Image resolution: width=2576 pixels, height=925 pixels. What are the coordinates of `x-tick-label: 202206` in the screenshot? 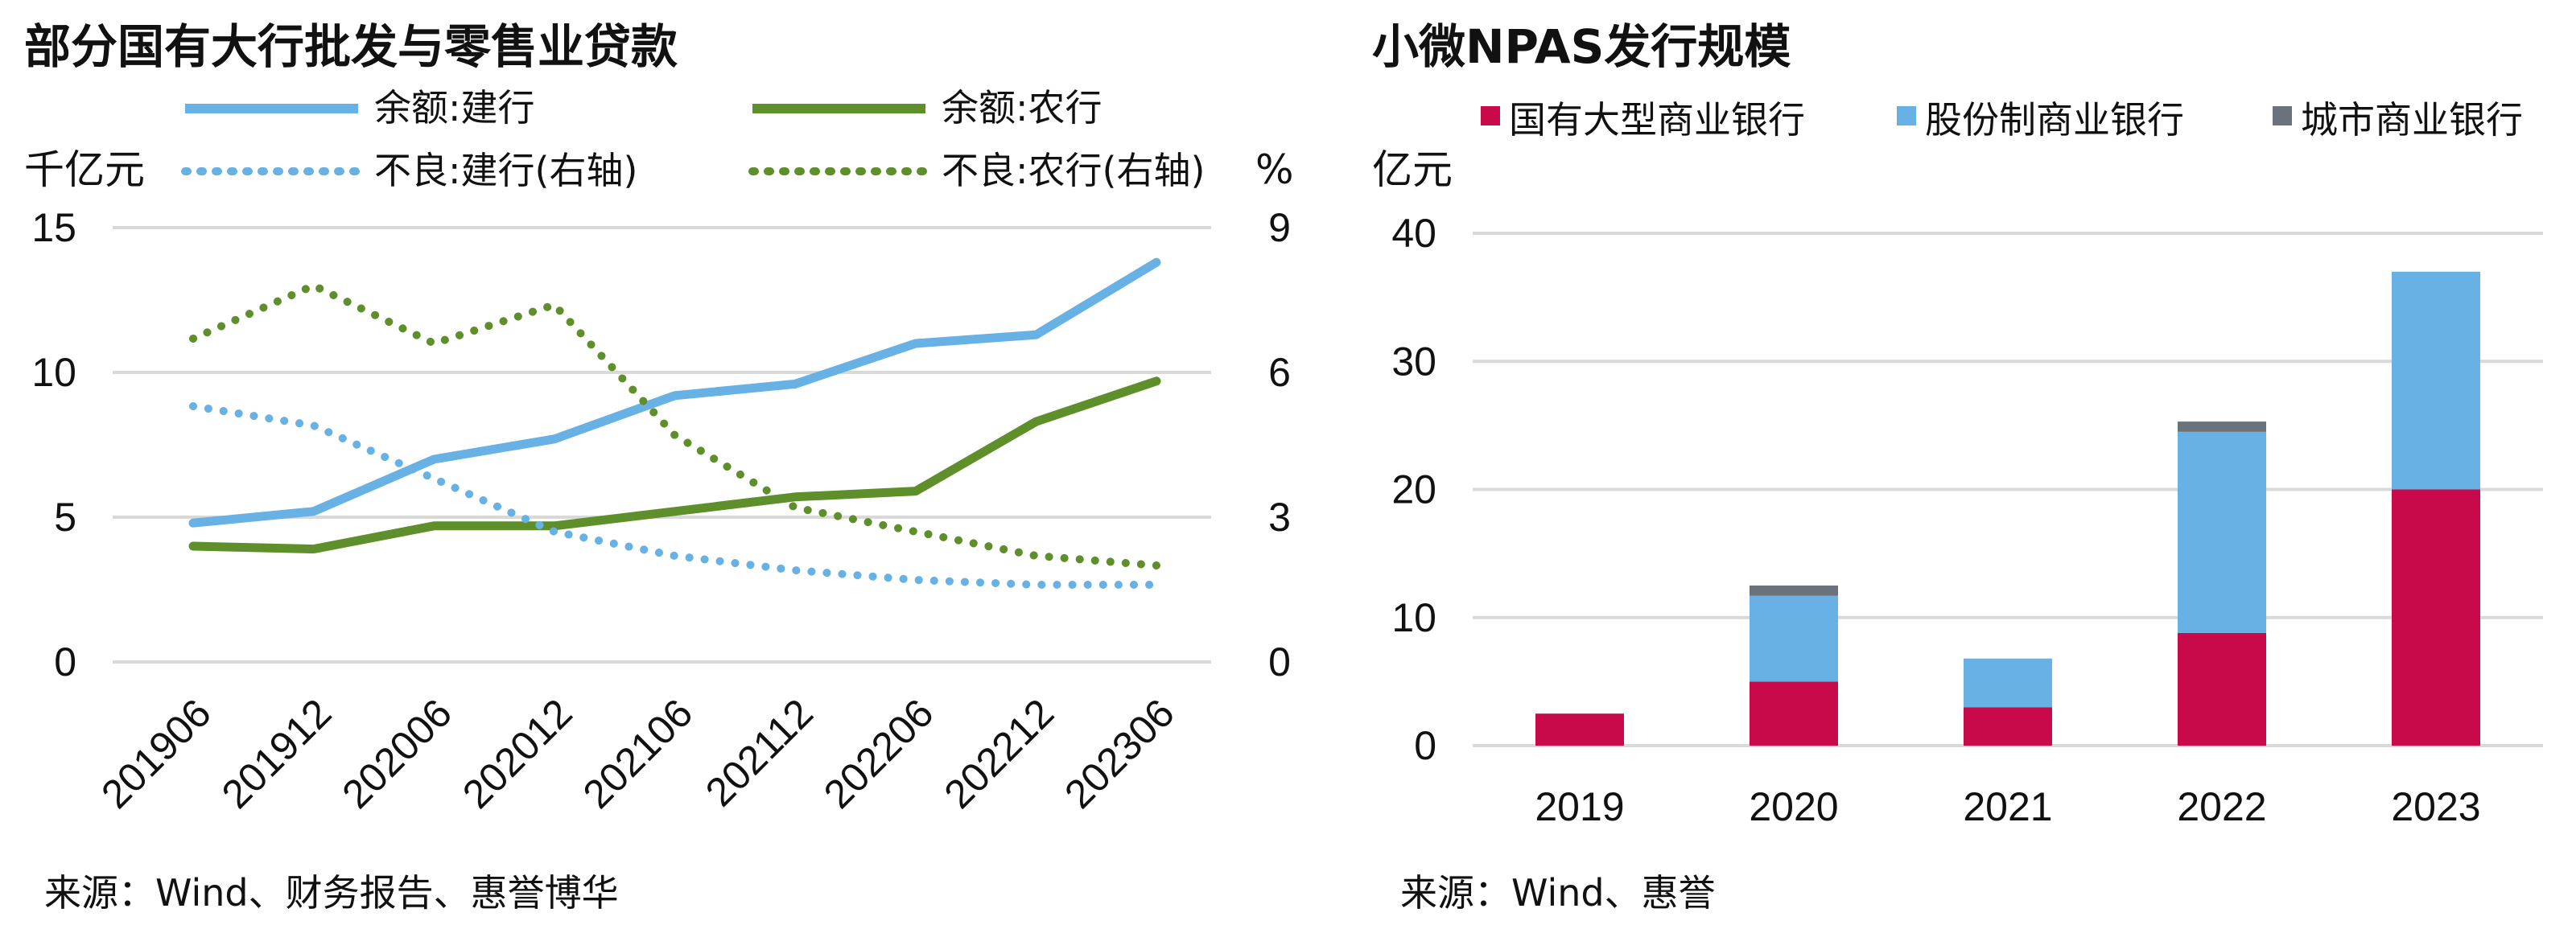 It's located at (878, 753).